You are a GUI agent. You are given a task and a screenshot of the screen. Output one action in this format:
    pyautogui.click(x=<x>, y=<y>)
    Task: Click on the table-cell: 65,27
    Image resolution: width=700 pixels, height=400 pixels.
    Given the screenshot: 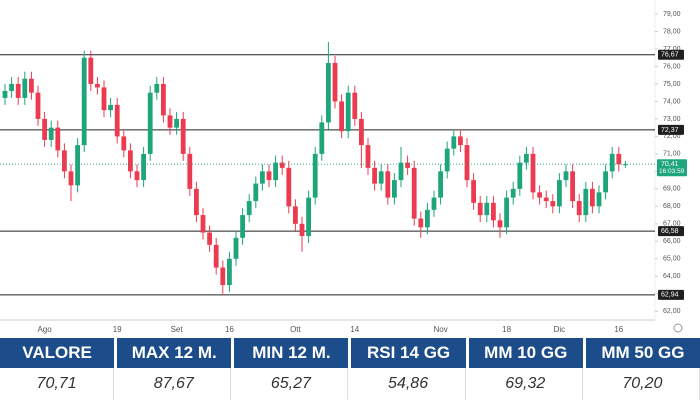 What is the action you would take?
    pyautogui.click(x=291, y=384)
    